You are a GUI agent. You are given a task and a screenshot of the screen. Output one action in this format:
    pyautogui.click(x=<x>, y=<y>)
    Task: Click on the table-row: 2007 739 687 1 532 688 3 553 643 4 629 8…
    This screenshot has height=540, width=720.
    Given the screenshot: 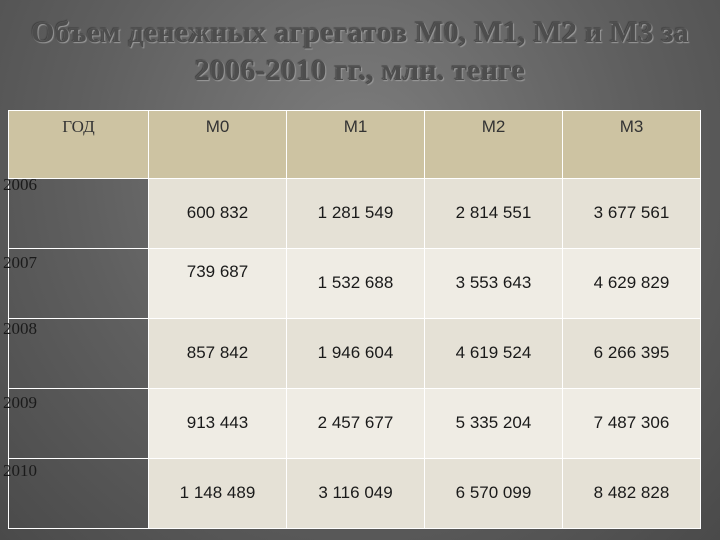 What is the action you would take?
    pyautogui.click(x=352, y=283)
    